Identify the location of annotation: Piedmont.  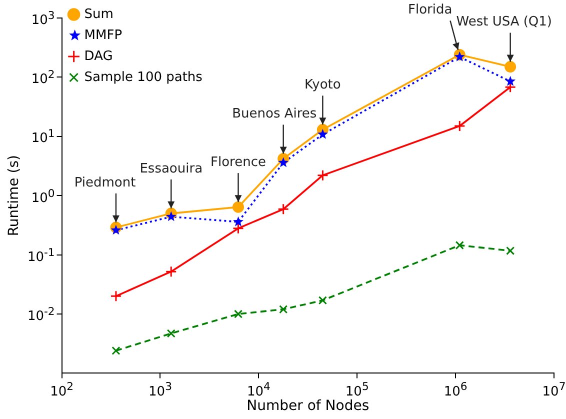
(105, 182).